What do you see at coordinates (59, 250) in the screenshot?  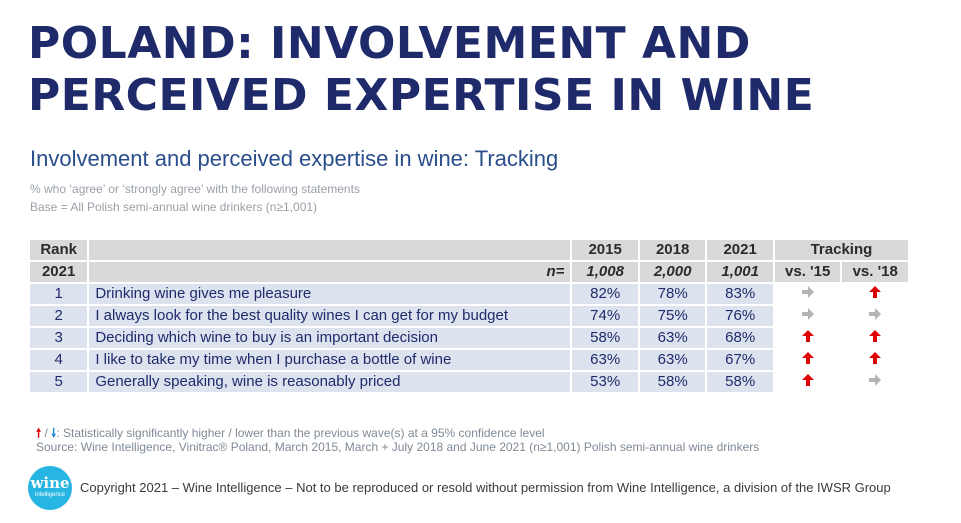 I see `rank-header: Rank` at bounding box center [59, 250].